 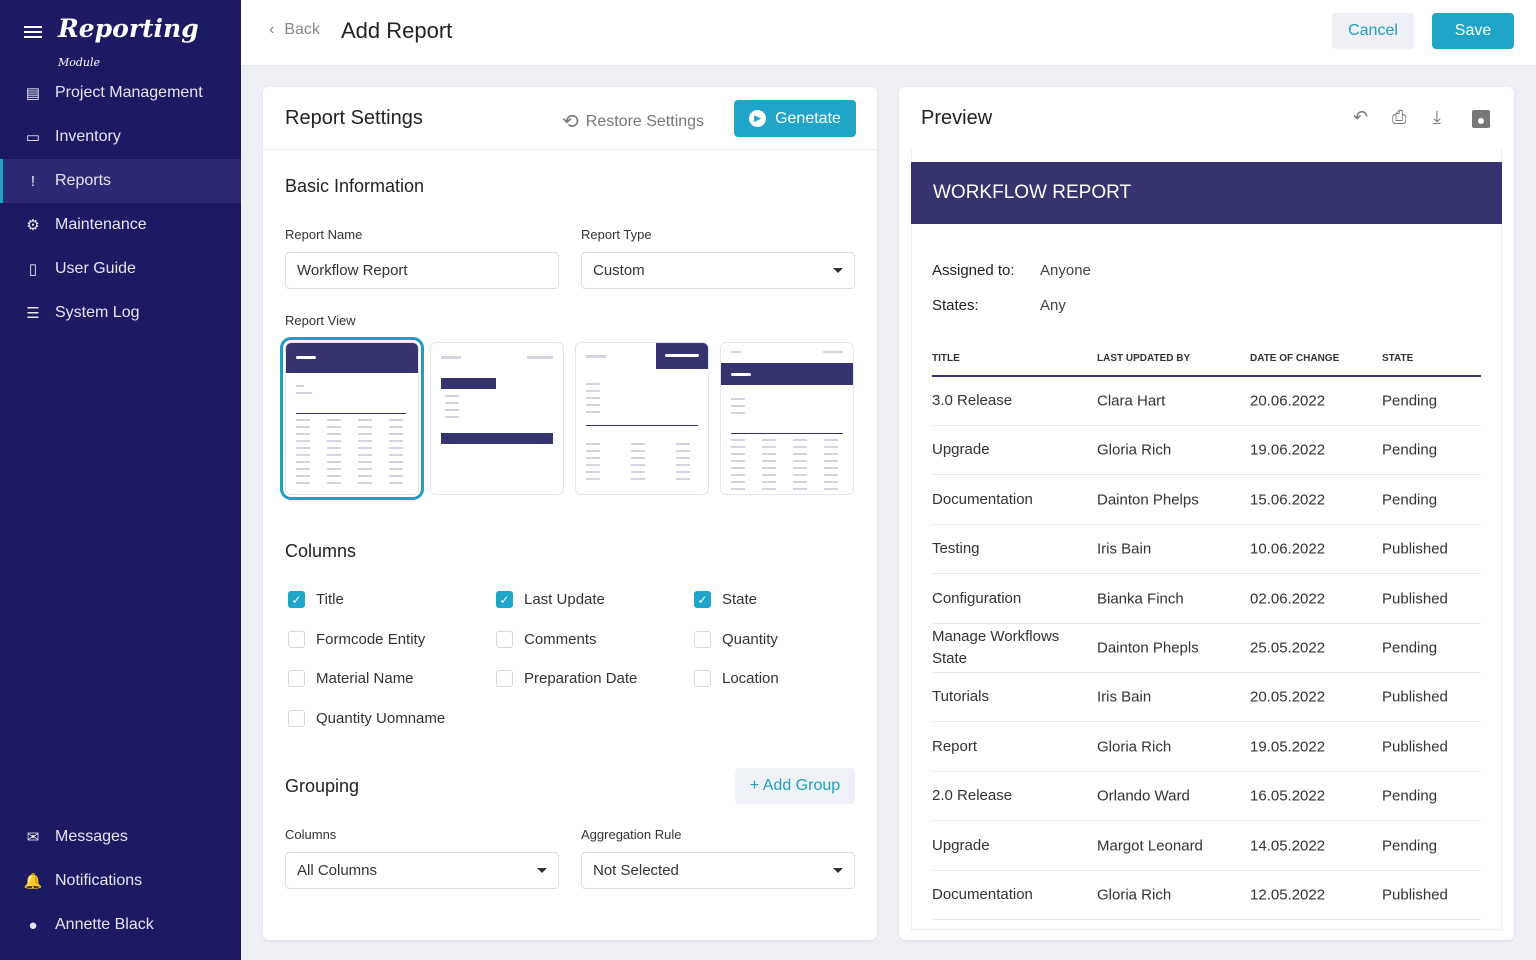 What do you see at coordinates (128, 41) in the screenshot?
I see `logo: Reporting Module` at bounding box center [128, 41].